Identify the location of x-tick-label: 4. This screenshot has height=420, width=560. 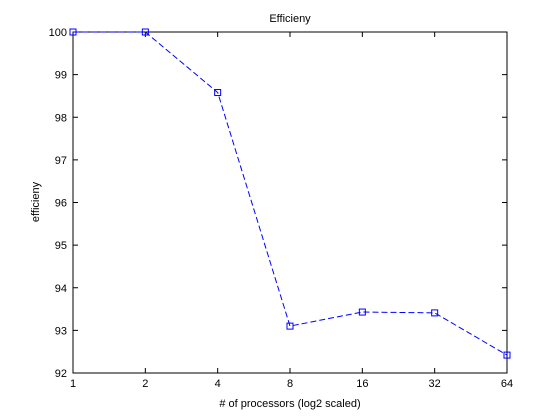
(218, 384).